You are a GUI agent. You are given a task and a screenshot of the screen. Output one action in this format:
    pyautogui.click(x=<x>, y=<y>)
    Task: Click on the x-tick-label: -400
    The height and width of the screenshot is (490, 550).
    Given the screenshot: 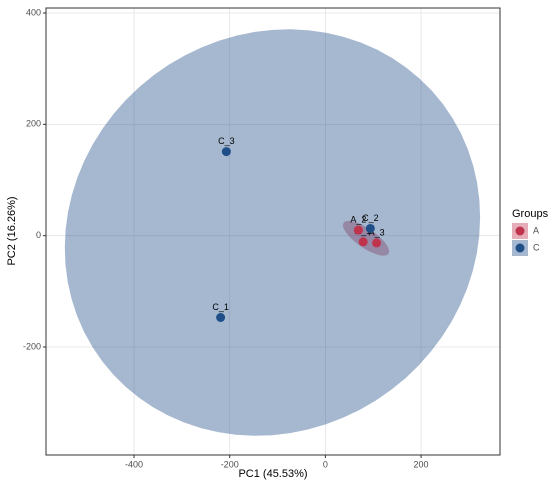 What is the action you would take?
    pyautogui.click(x=134, y=464)
    